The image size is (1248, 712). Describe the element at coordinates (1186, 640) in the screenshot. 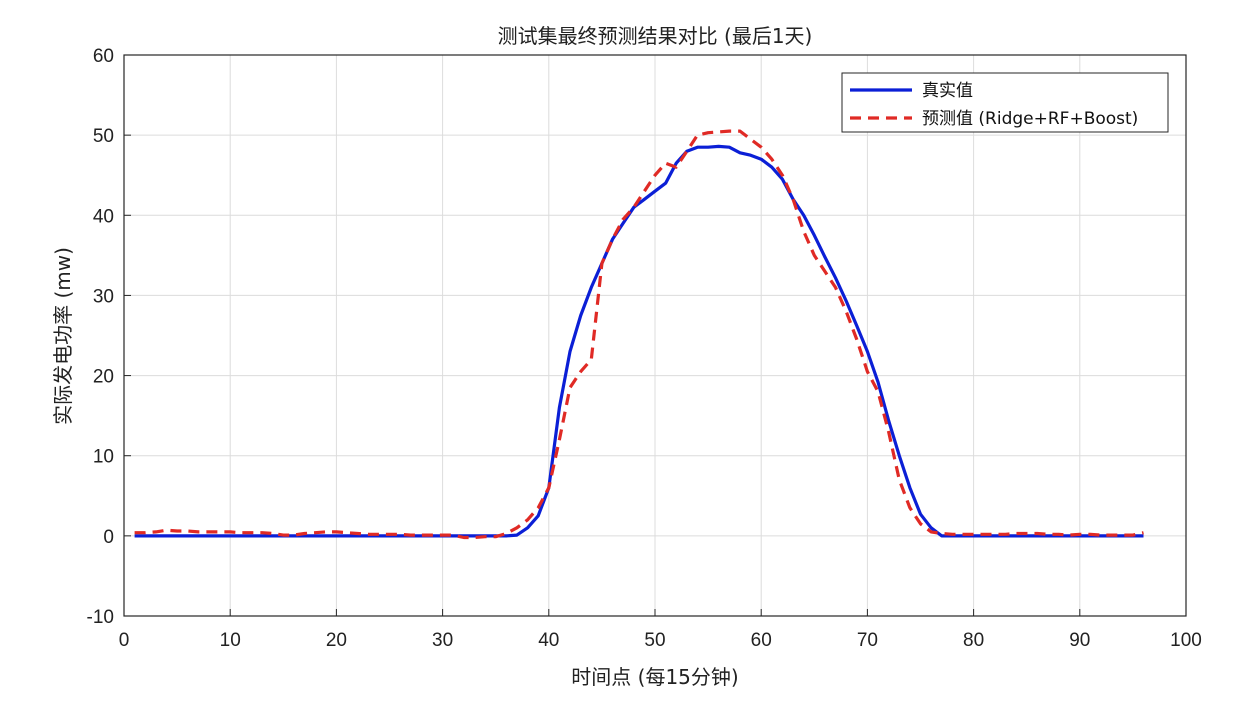

I see `x-tick-label-100: 100` at that location.